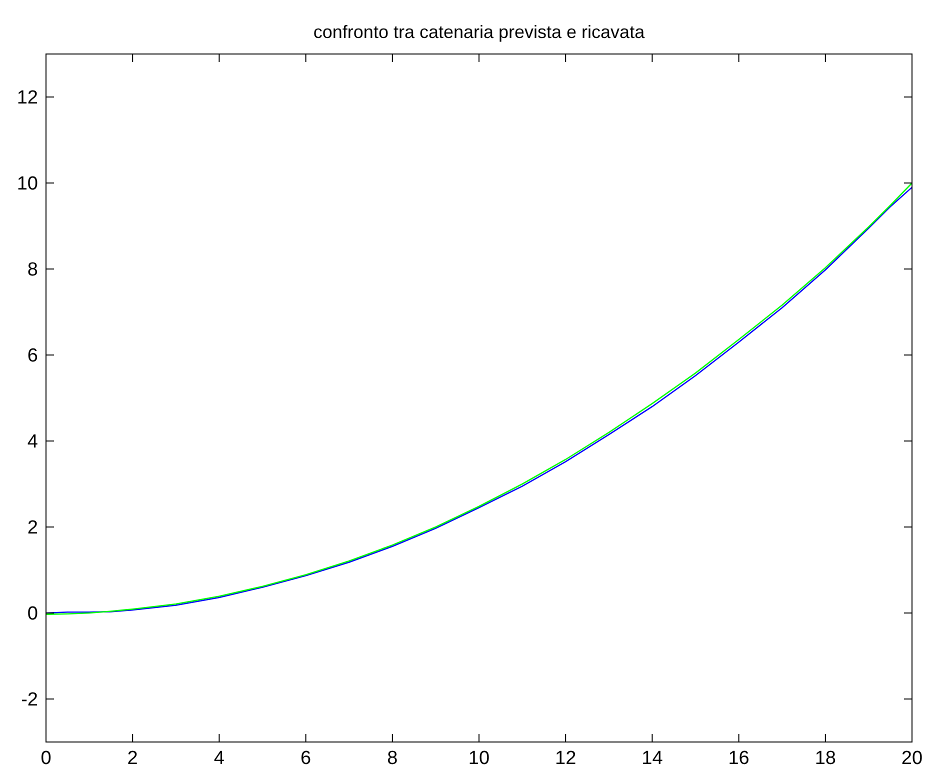  Describe the element at coordinates (479, 758) in the screenshot. I see `x-tick-label: 10` at that location.